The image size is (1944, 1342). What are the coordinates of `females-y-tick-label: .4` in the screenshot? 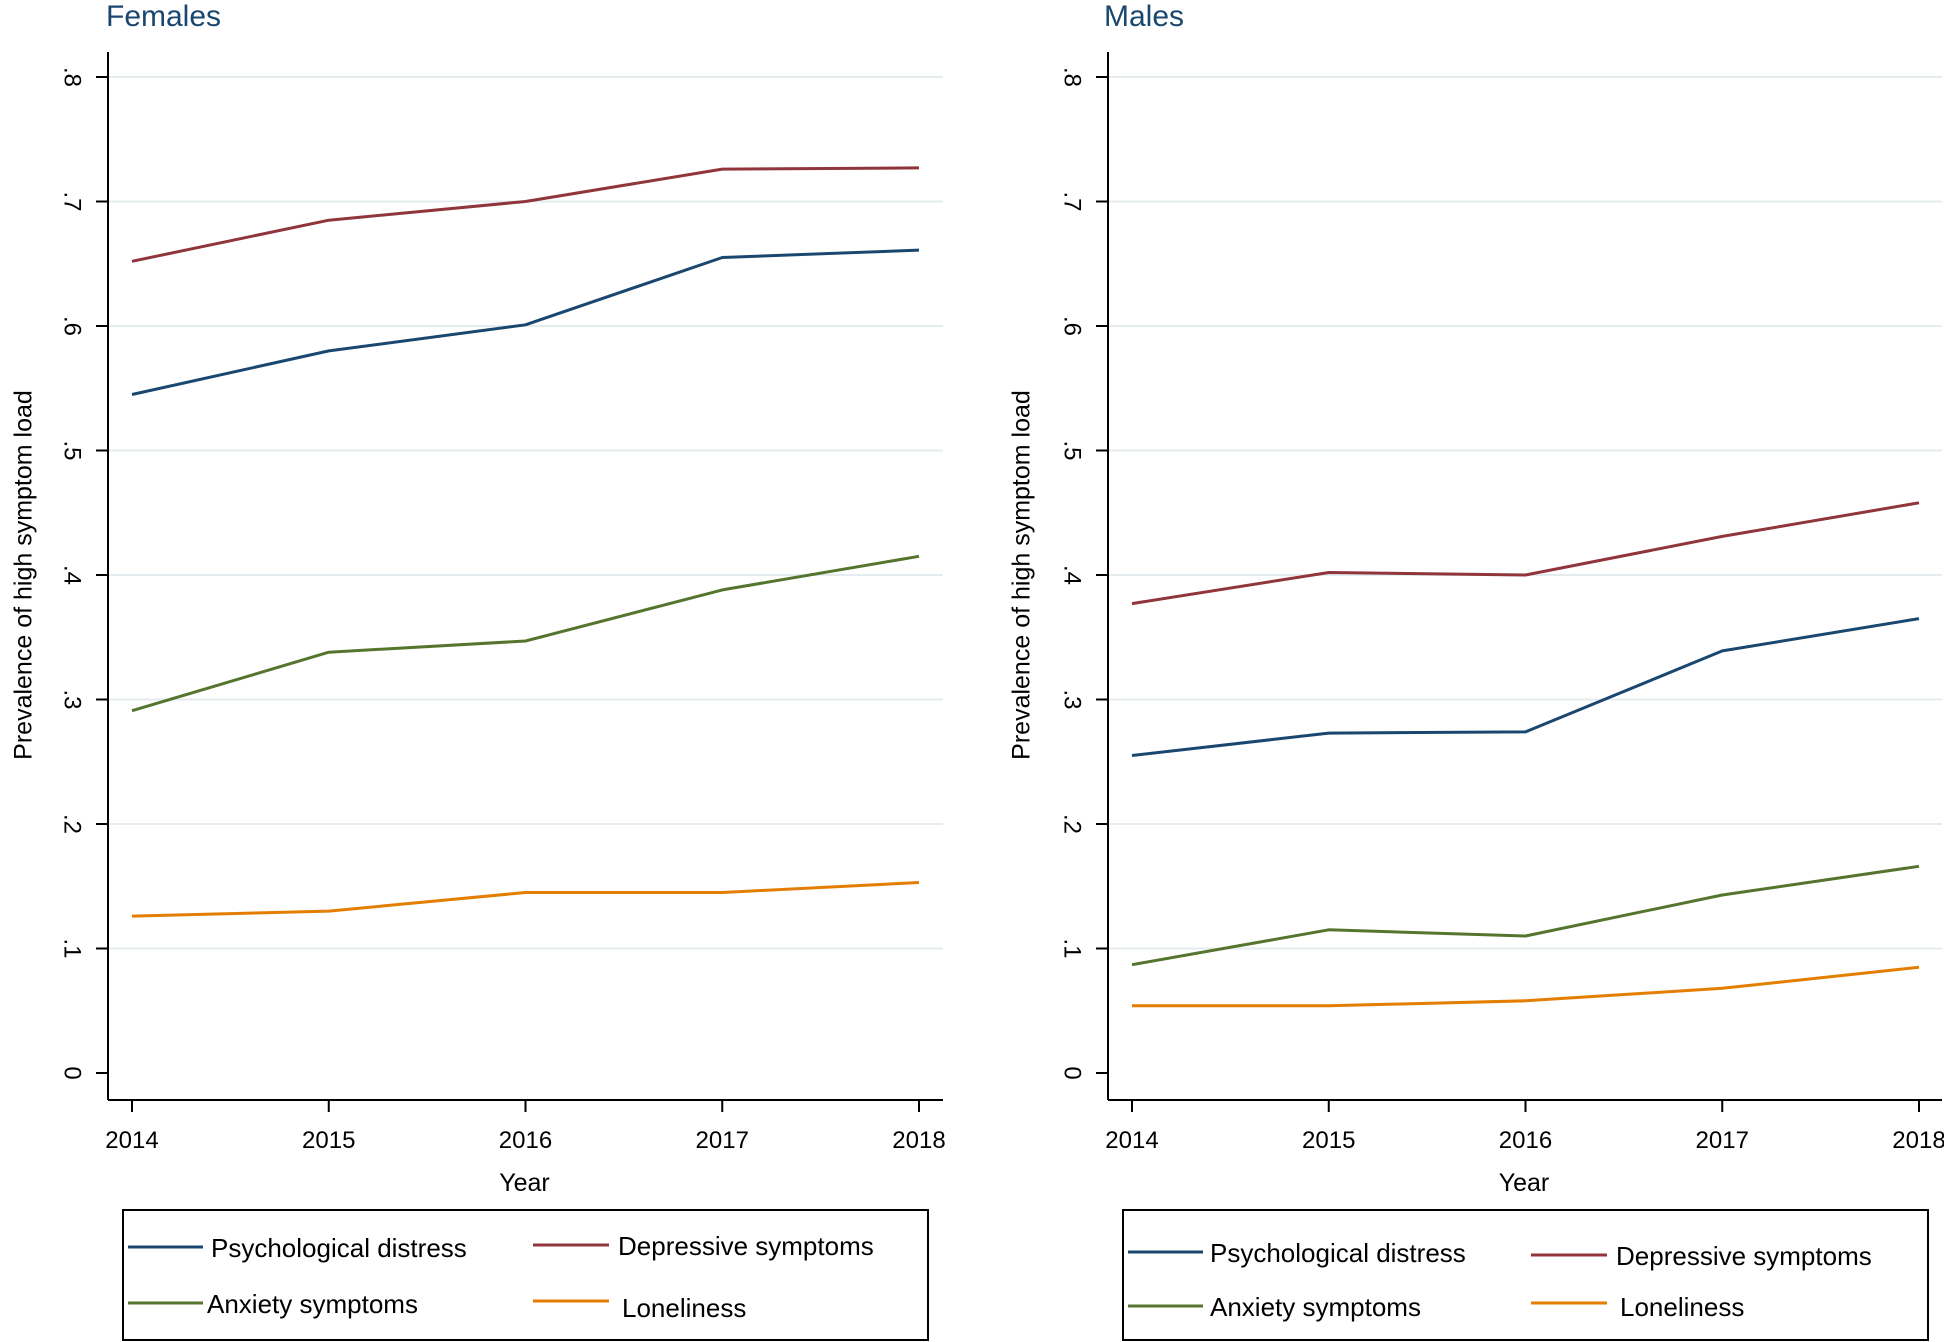 It's located at (72, 575).